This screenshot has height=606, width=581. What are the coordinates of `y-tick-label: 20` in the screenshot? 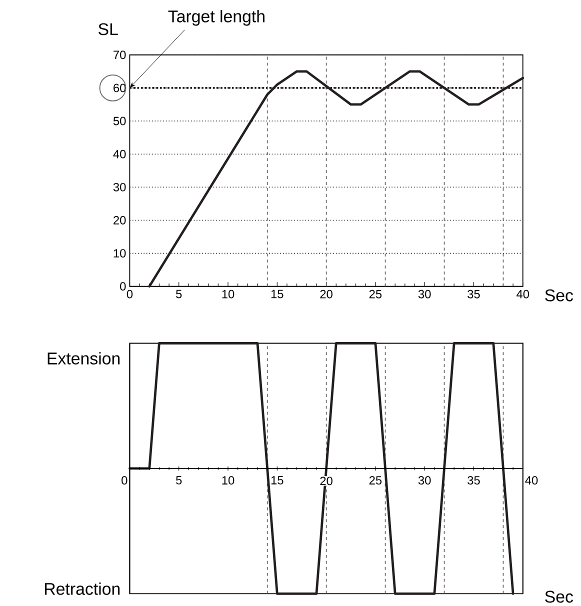 It's located at (120, 220).